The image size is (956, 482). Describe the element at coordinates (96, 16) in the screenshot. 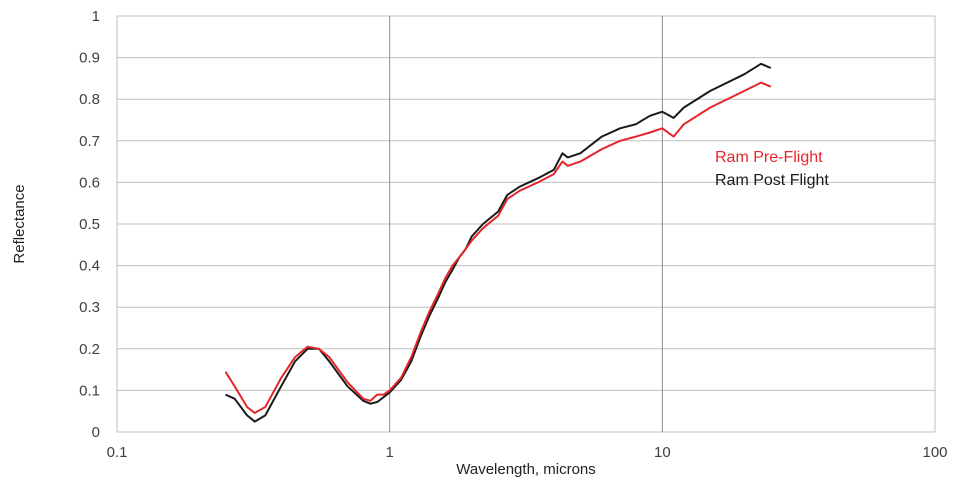

I see `y-tick-label: 1` at that location.